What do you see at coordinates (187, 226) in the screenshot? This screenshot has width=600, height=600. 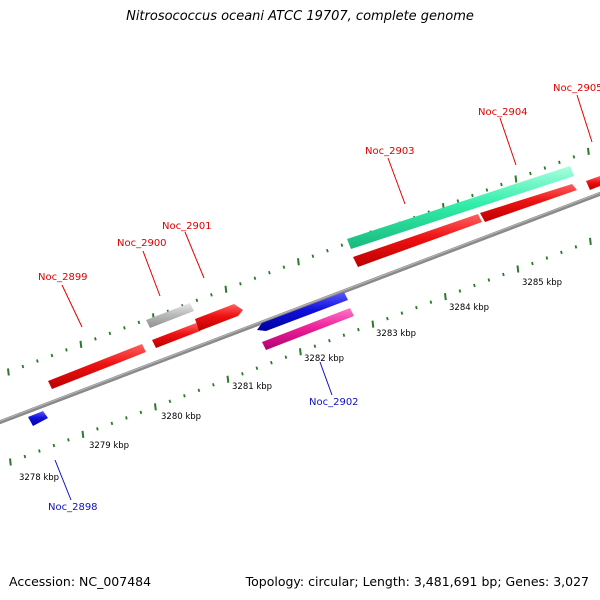 I see `label-noc2901: Noc_2901` at bounding box center [187, 226].